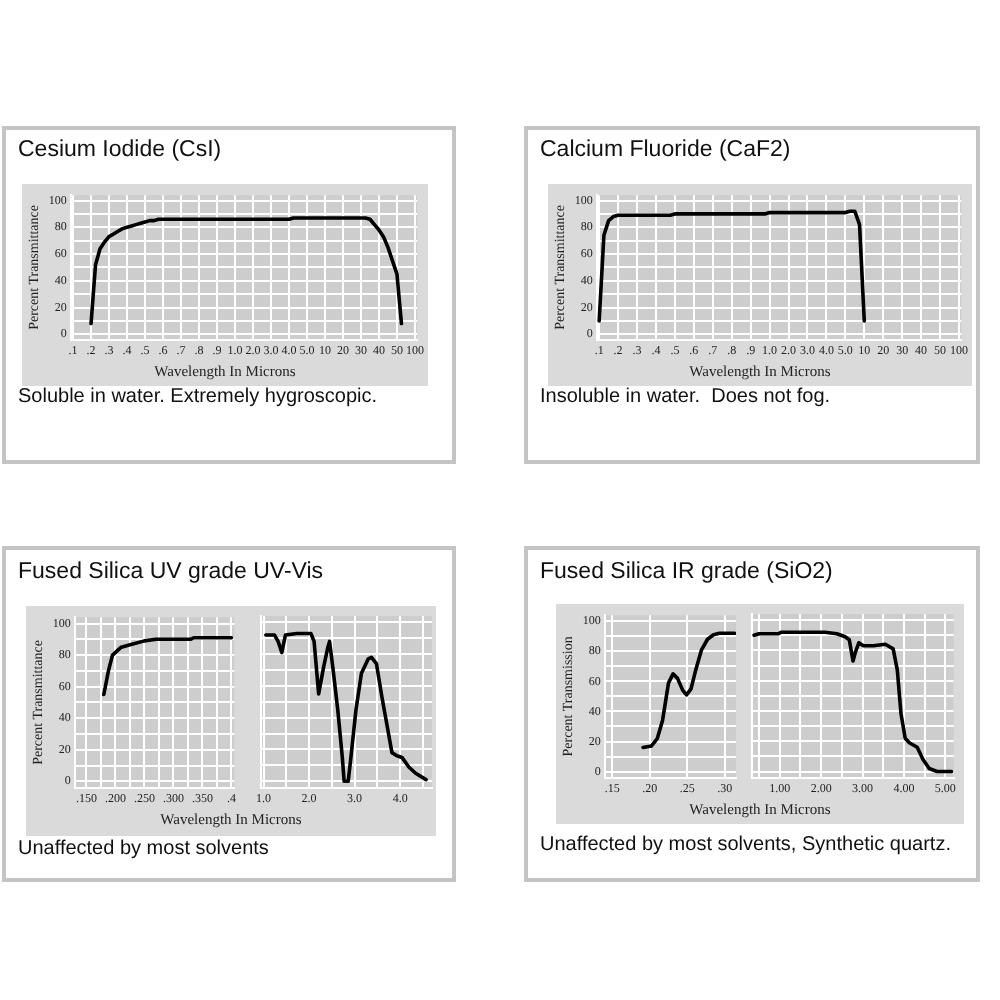 The image size is (1000, 1000). What do you see at coordinates (745, 846) in the screenshot?
I see `text: Unaffected by most solvents, Synthetic quartz.` at bounding box center [745, 846].